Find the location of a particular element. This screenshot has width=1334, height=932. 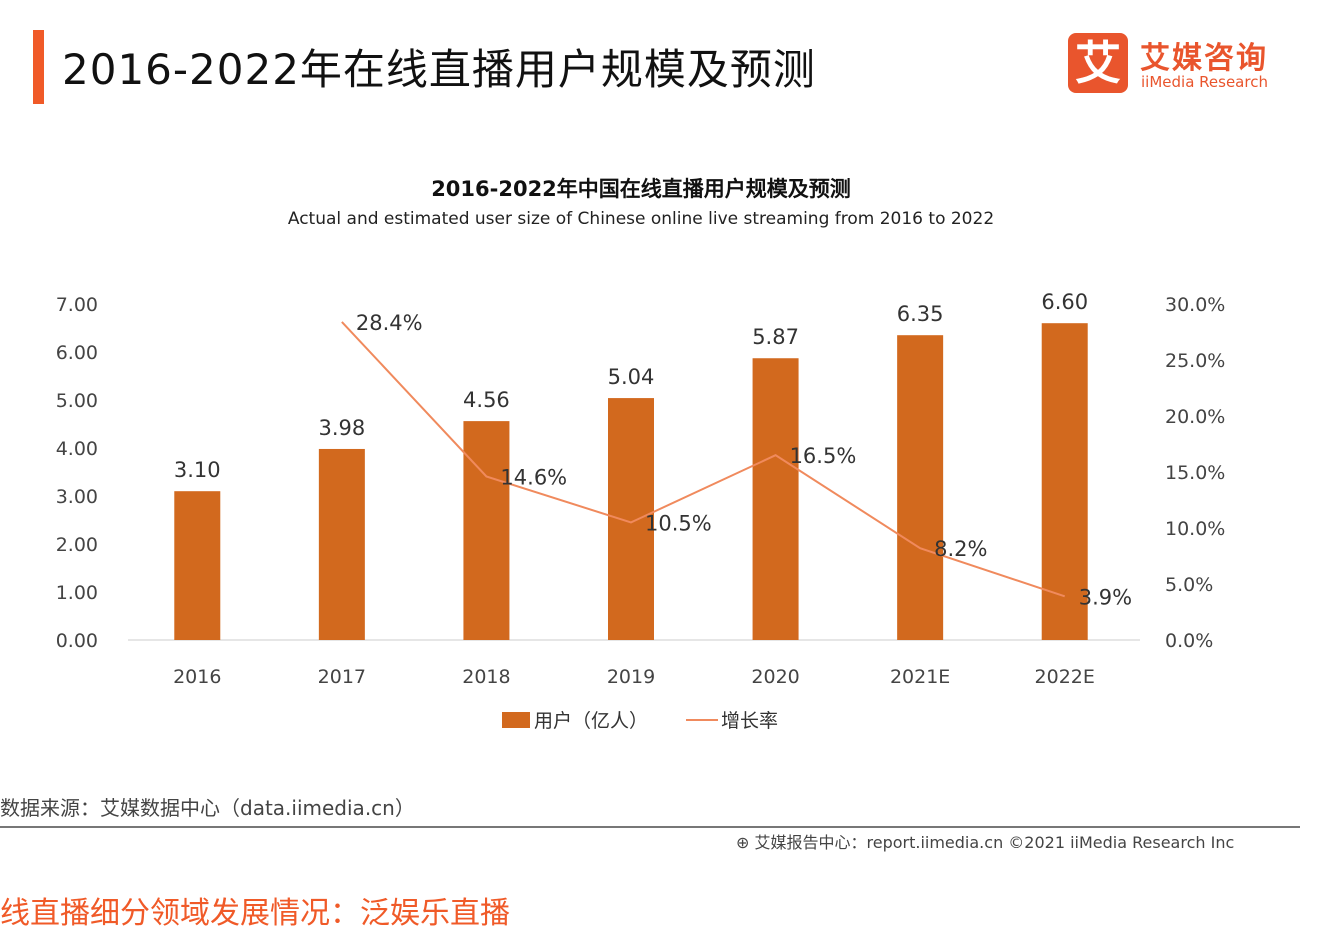

line-value-label: 3.9% is located at coordinates (1105, 597).